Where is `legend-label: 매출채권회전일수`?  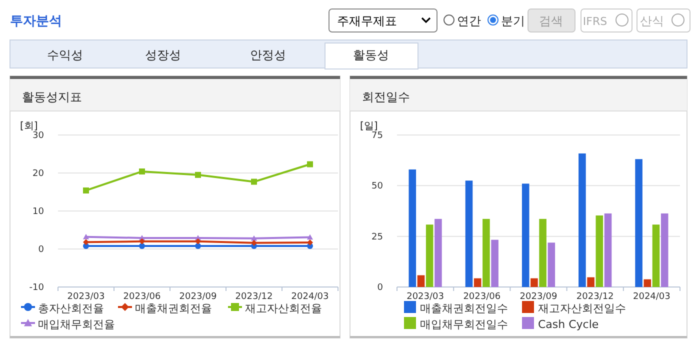 legend-label: 매출채권회전일수 is located at coordinates (464, 308).